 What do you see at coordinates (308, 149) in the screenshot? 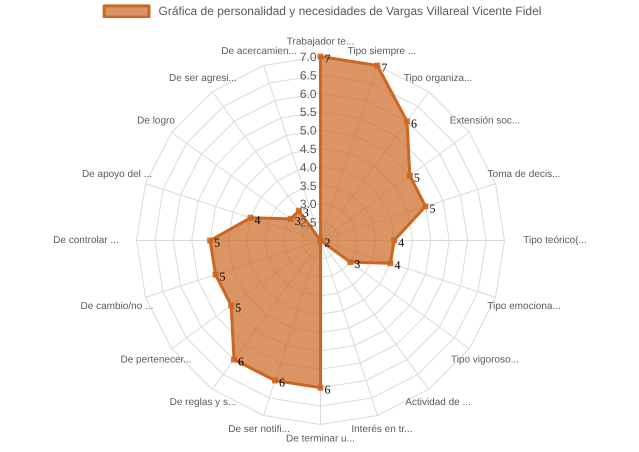
I see `y-tick-label: 4.5` at bounding box center [308, 149].